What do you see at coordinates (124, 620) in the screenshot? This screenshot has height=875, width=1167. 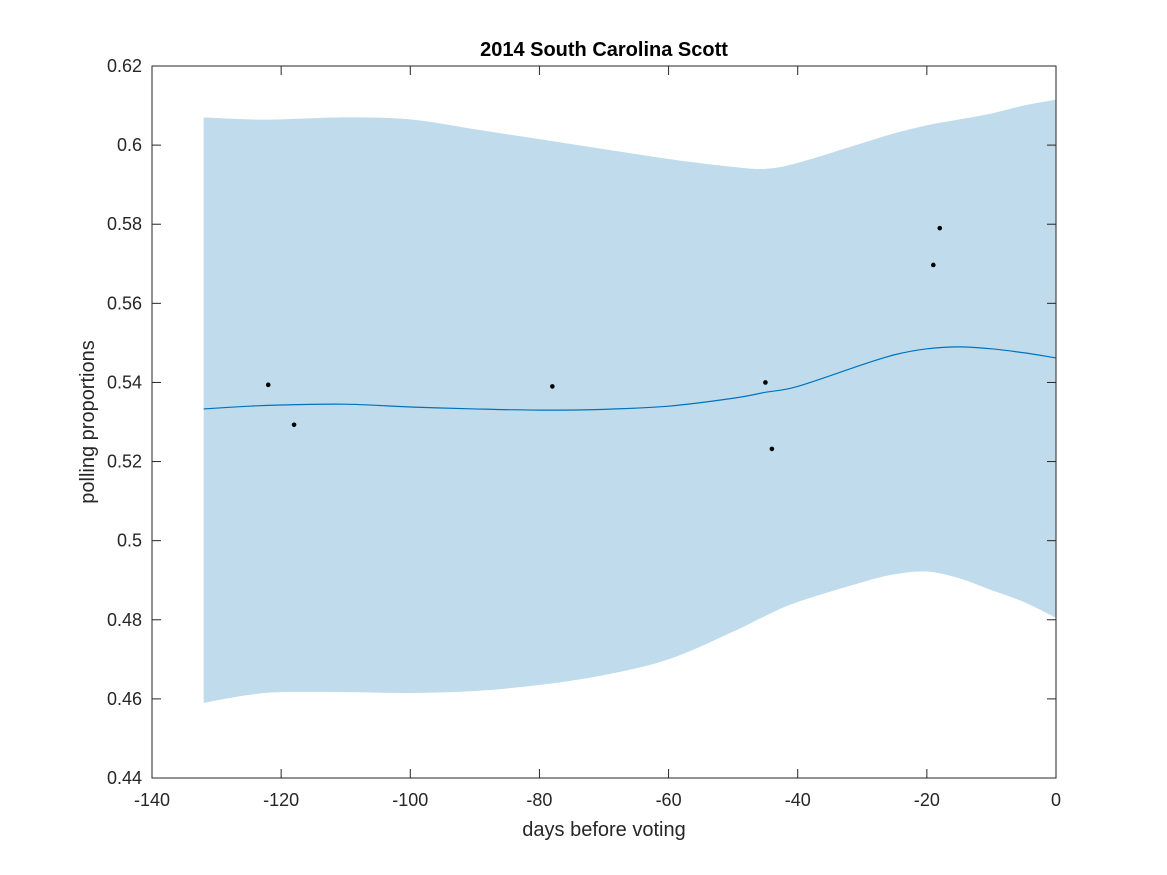 I see `y-tick-label: 0.48` at bounding box center [124, 620].